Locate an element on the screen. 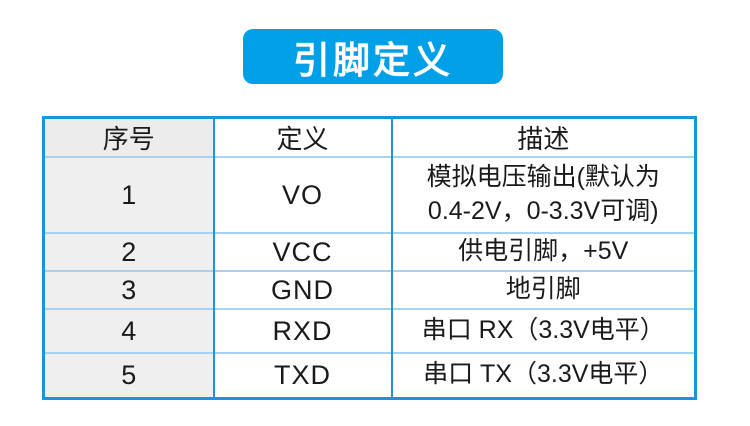 This screenshot has width=750, height=426. table-header-row: 序号 定义 描述 is located at coordinates (369, 136).